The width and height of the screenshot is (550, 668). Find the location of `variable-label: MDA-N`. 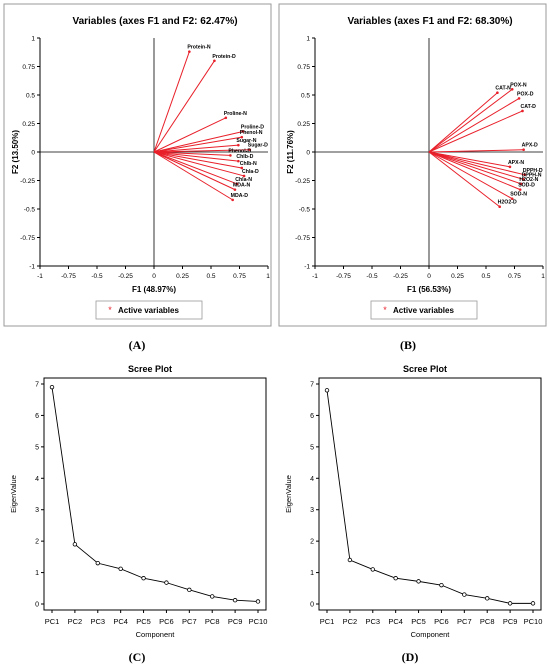

variable-label: MDA-N is located at coordinates (242, 186).